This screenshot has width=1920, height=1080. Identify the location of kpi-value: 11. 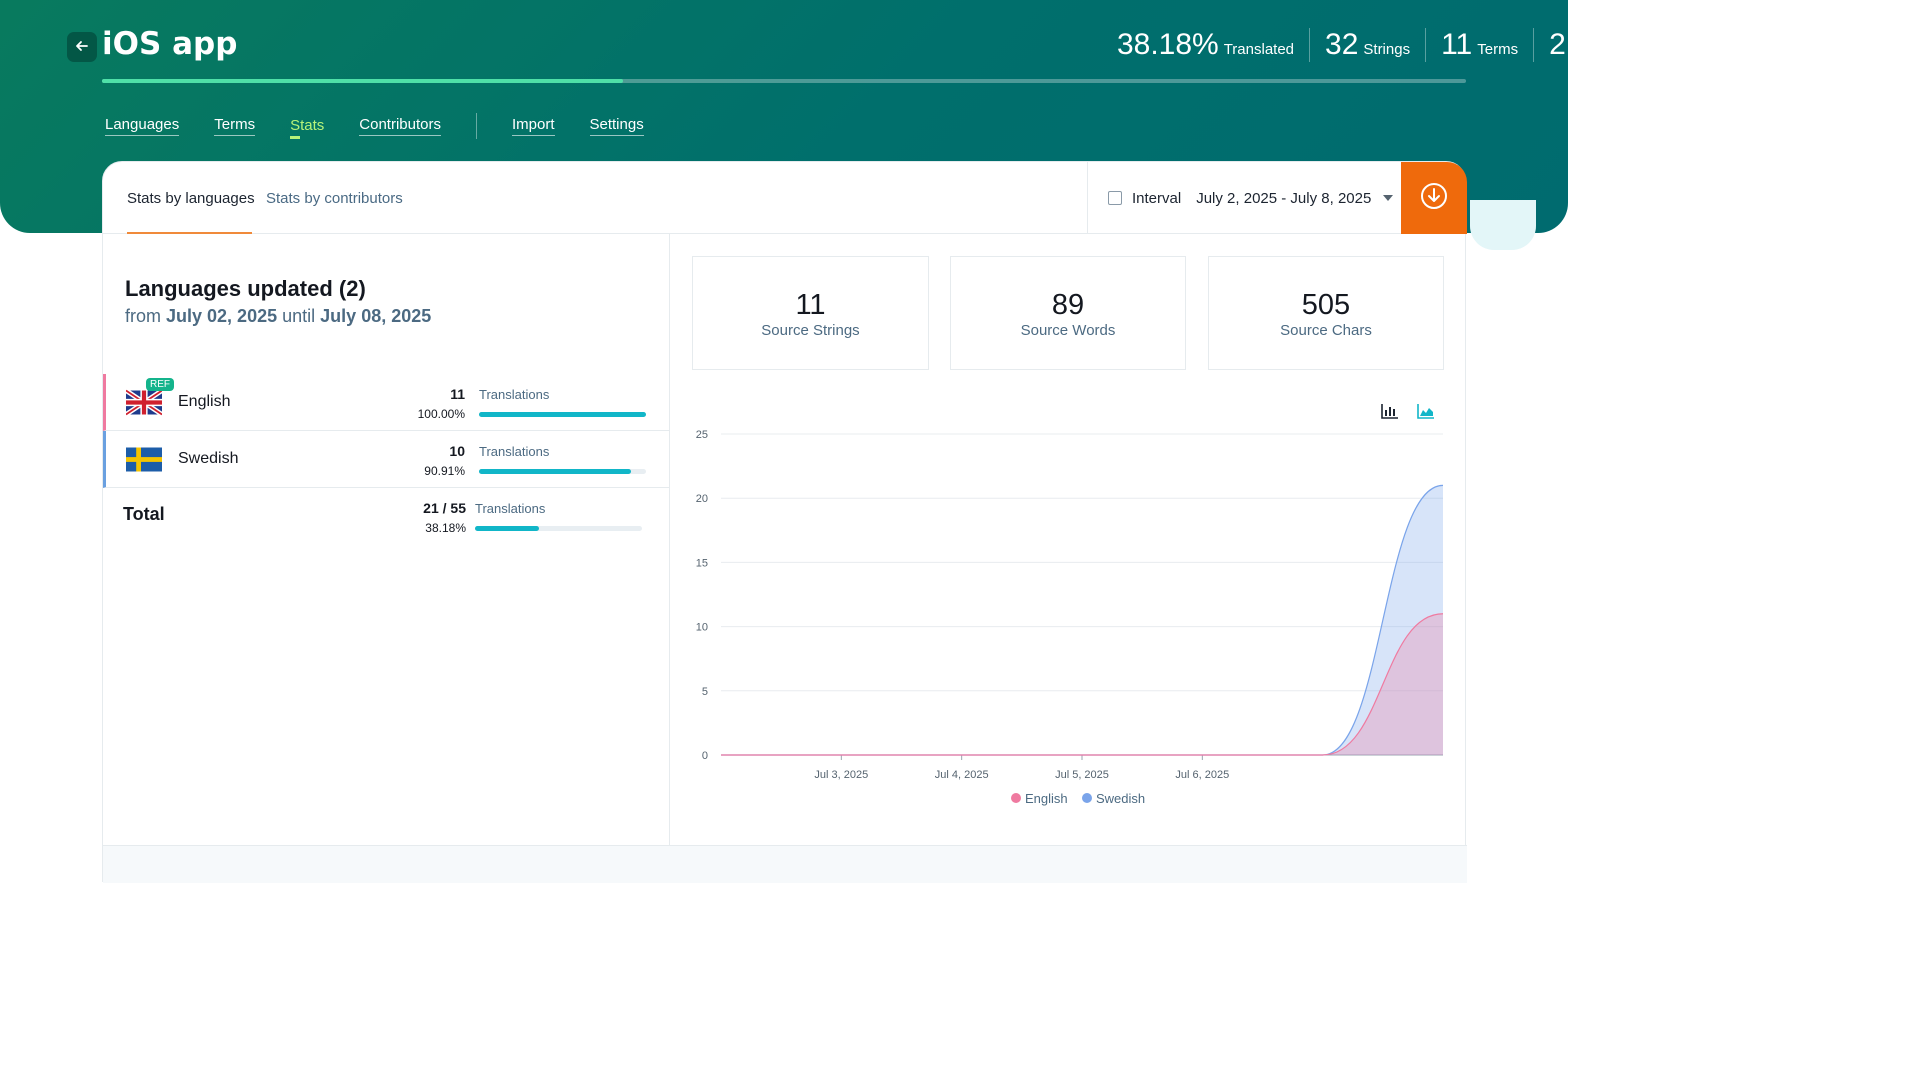
(810, 305).